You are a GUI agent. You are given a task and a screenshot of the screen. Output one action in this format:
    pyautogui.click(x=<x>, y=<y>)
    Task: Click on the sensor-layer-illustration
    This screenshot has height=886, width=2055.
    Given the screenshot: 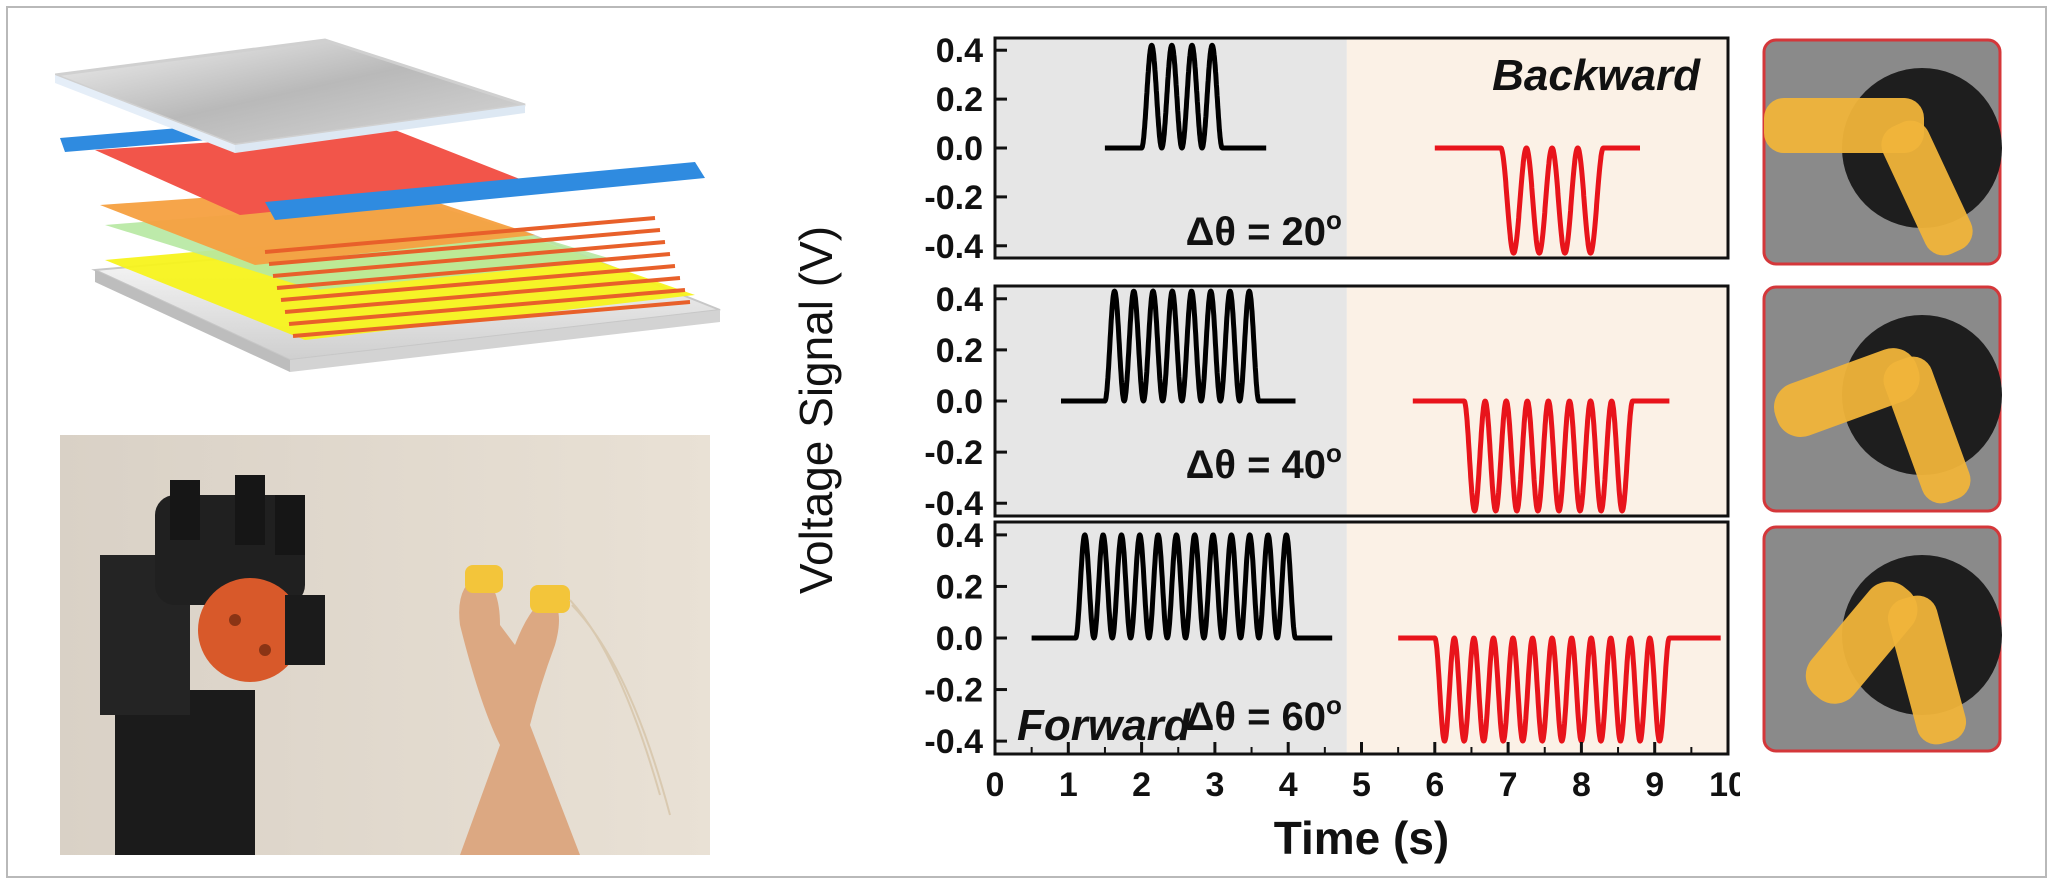 What is the action you would take?
    pyautogui.click(x=388, y=205)
    